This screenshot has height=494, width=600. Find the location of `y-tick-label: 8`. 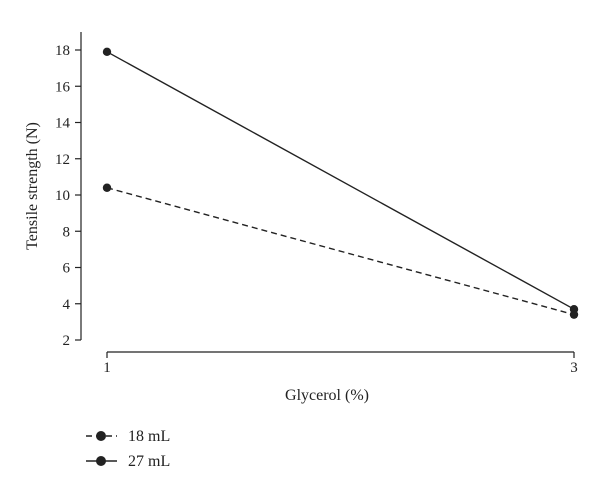

y-tick-label: 8 is located at coordinates (67, 232).